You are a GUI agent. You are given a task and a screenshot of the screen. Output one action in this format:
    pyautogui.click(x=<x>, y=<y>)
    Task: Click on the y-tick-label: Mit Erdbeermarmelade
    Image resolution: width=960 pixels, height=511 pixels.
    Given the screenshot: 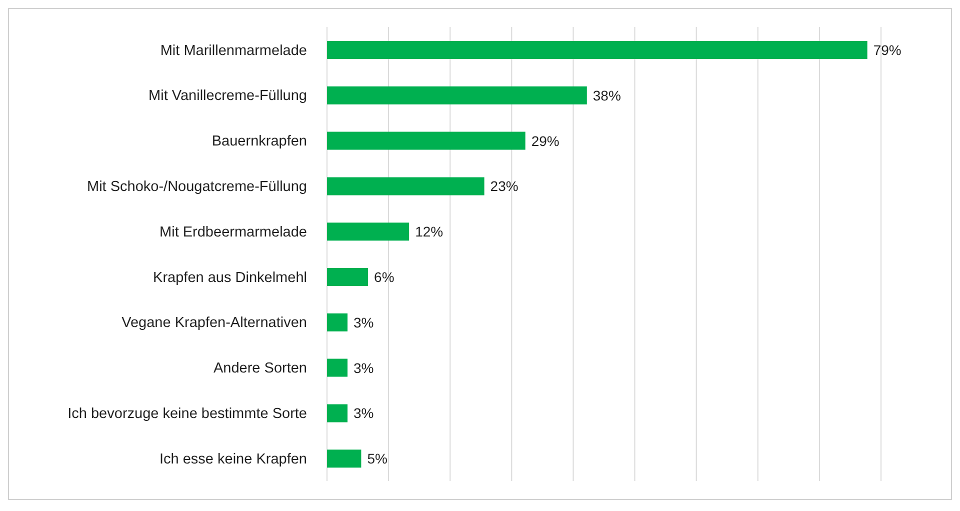 What is the action you would take?
    pyautogui.click(x=233, y=232)
    